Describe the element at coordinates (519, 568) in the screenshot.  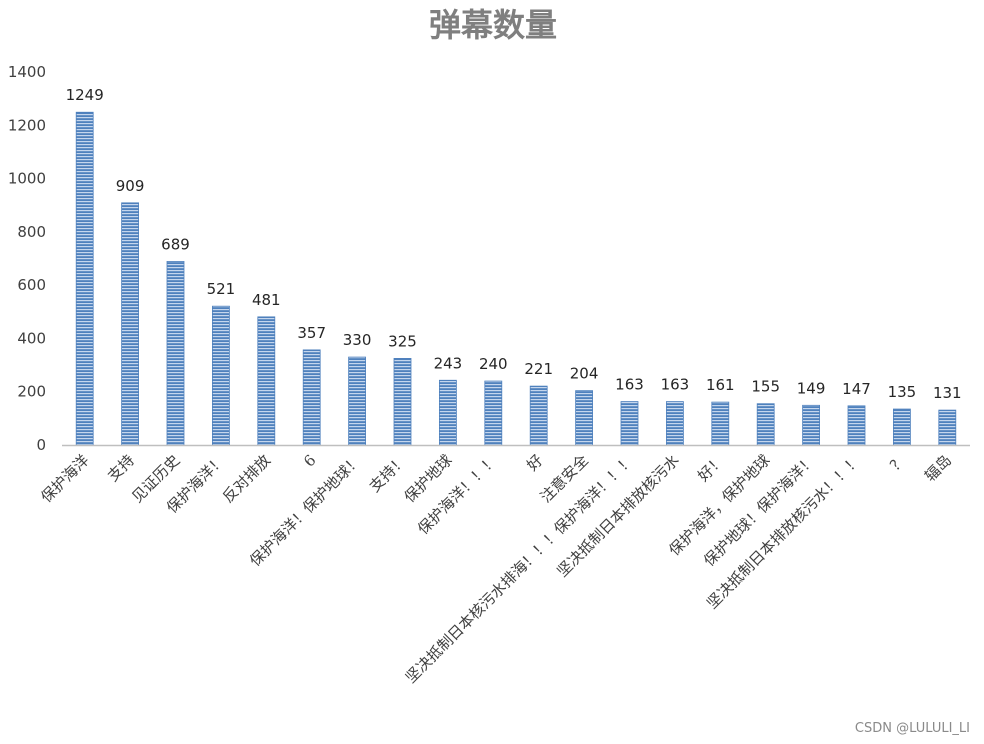
I see `x-tick-label: 坚决抵制日本核污水排海！！！保护海洋！！！` at that location.